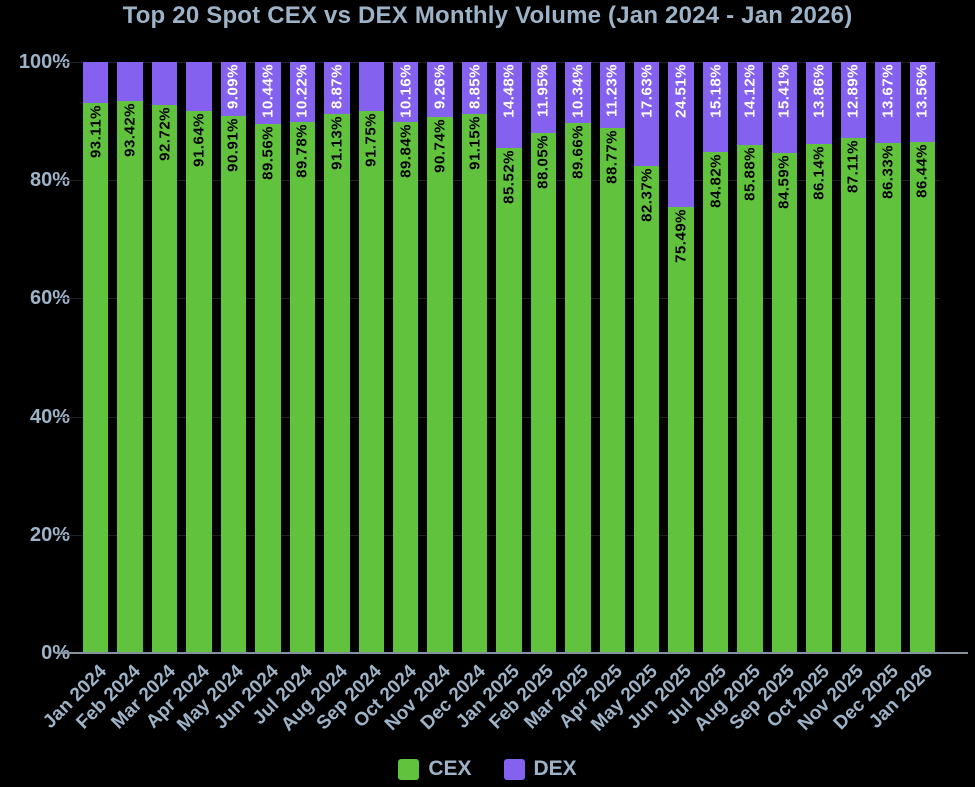 This screenshot has width=975, height=787. Describe the element at coordinates (49, 298) in the screenshot. I see `y-tick-label: 60%` at that location.